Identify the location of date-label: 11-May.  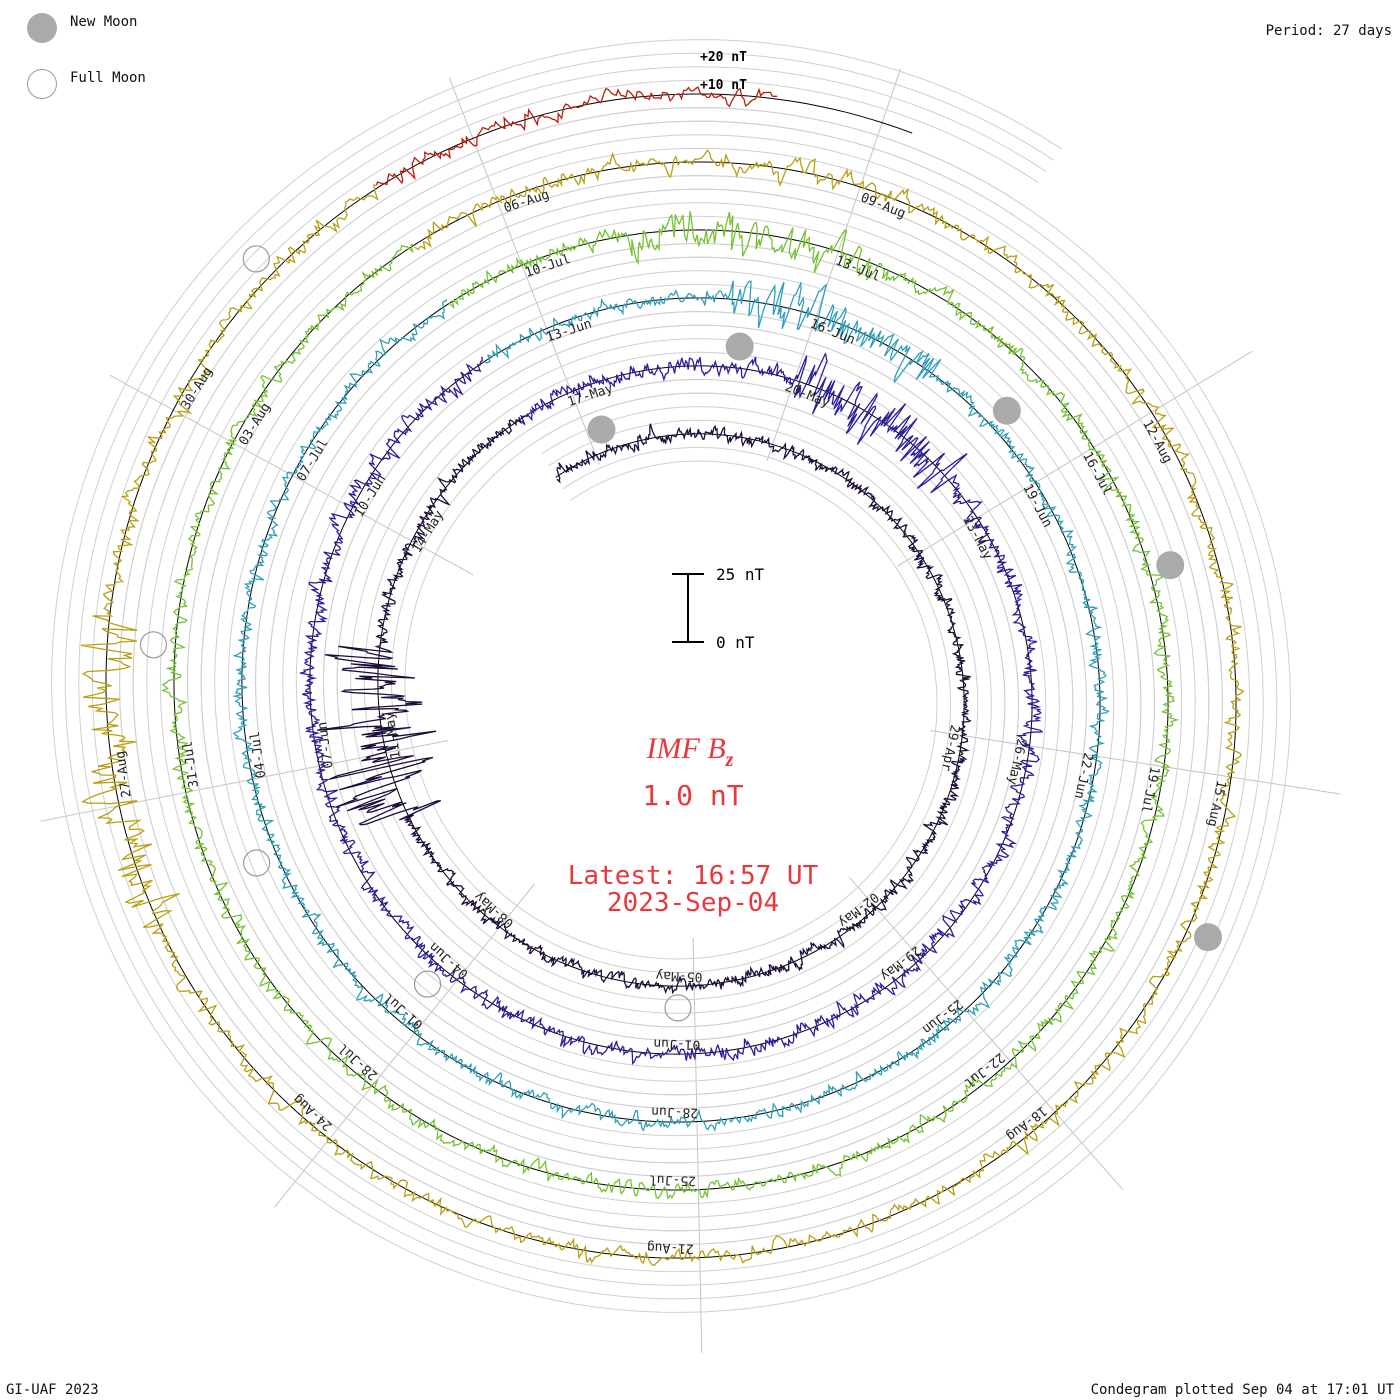
(393, 735).